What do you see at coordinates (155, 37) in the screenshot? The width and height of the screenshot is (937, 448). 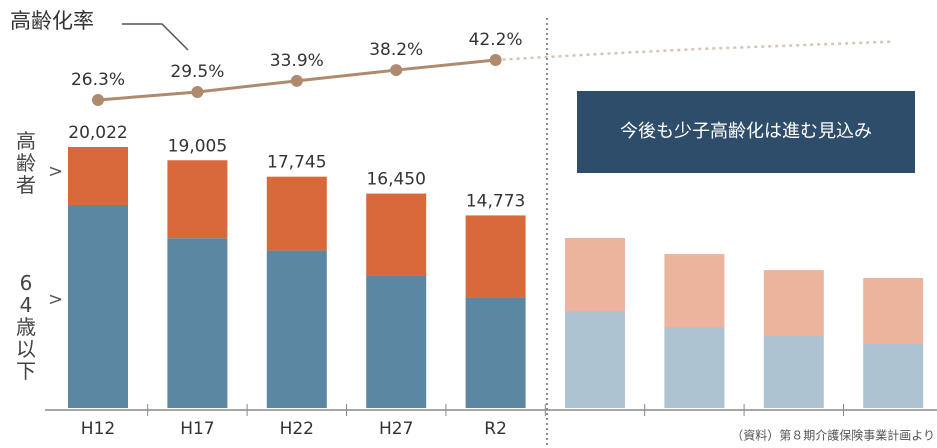 I see `rate-pointer` at bounding box center [155, 37].